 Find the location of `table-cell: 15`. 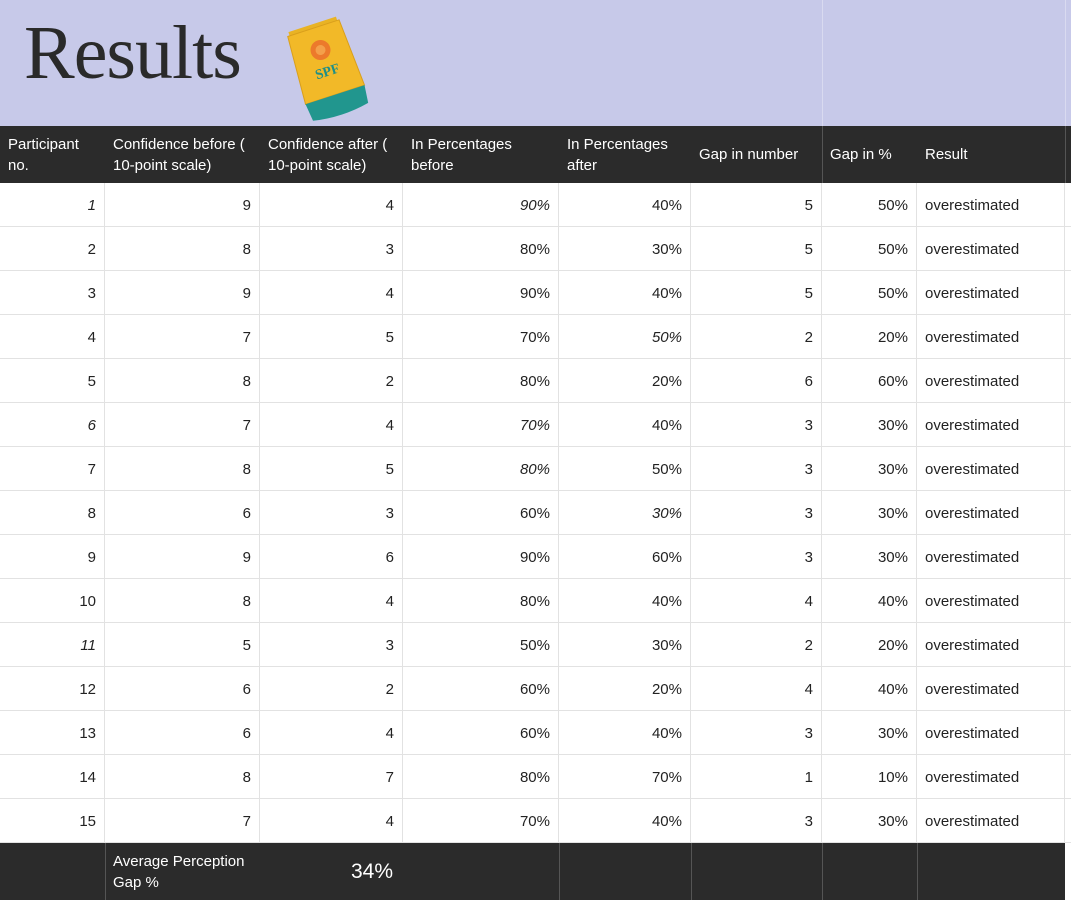

table-cell: 15 is located at coordinates (52, 821).